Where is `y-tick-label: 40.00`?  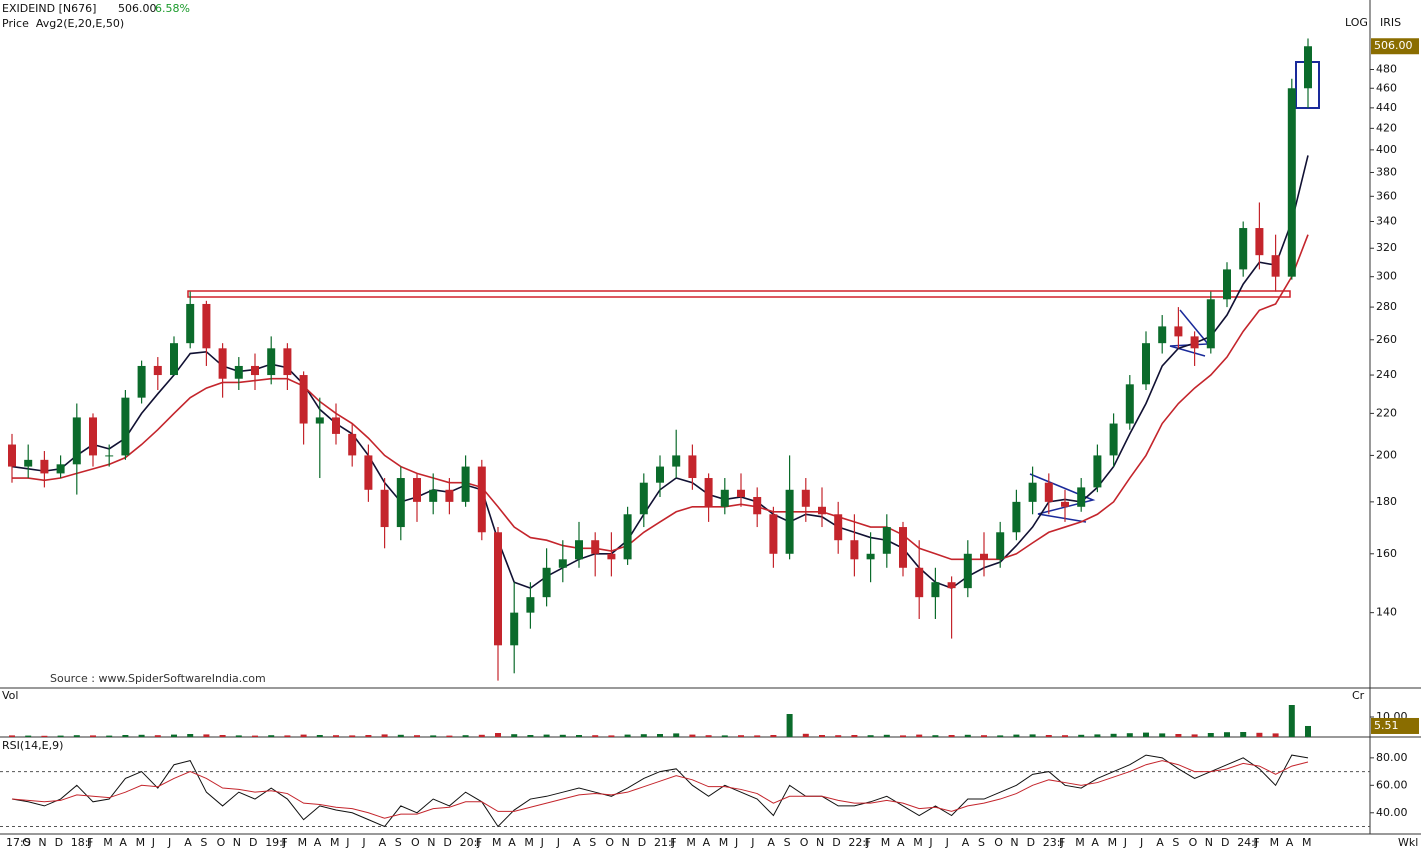
y-tick-label: 40.00 is located at coordinates (1392, 812).